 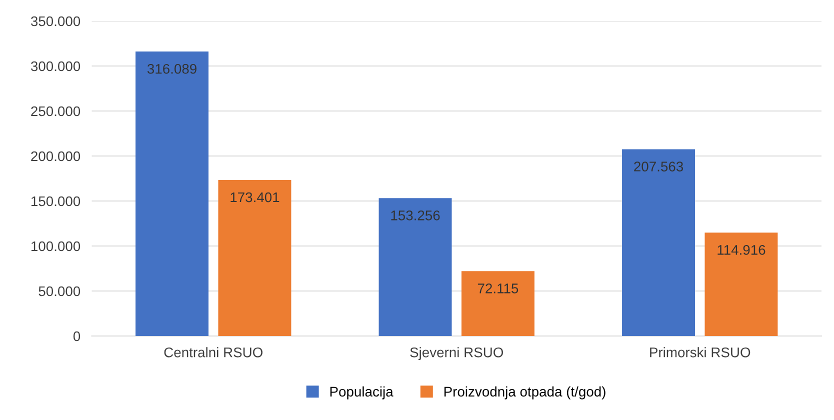 I want to click on y-tick-label: 0, so click(x=76, y=336).